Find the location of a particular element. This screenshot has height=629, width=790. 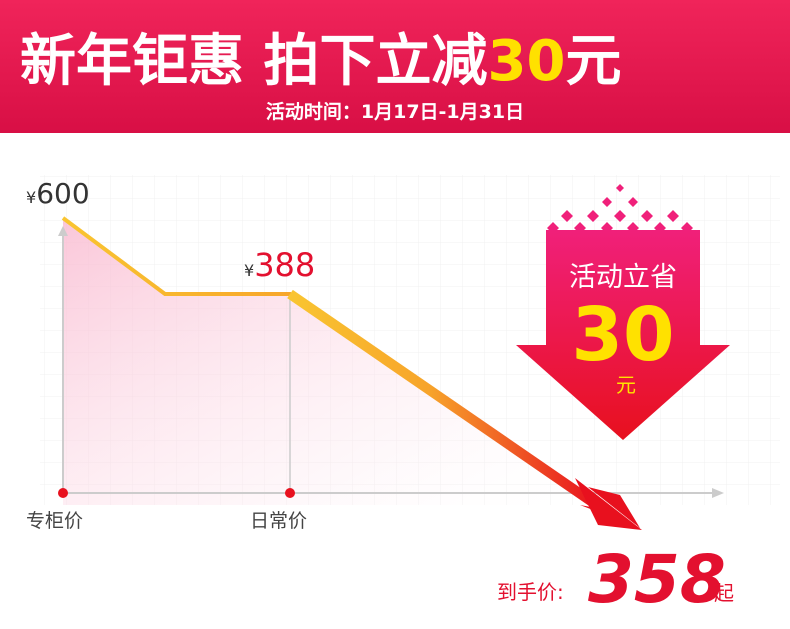

badge-amount: 30 is located at coordinates (623, 335).